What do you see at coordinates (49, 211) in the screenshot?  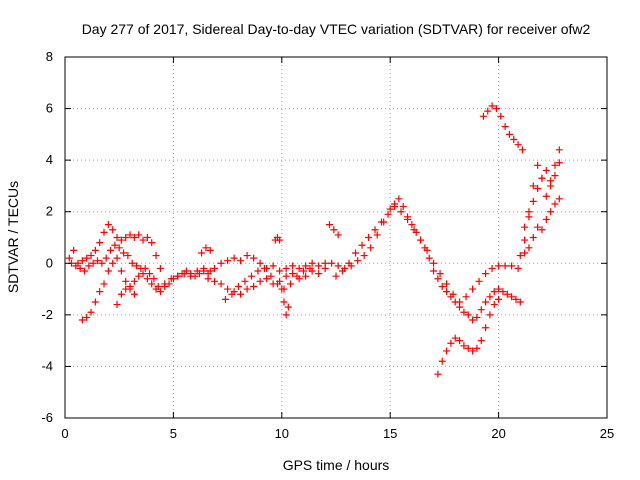 I see `y-tick-label: 2` at bounding box center [49, 211].